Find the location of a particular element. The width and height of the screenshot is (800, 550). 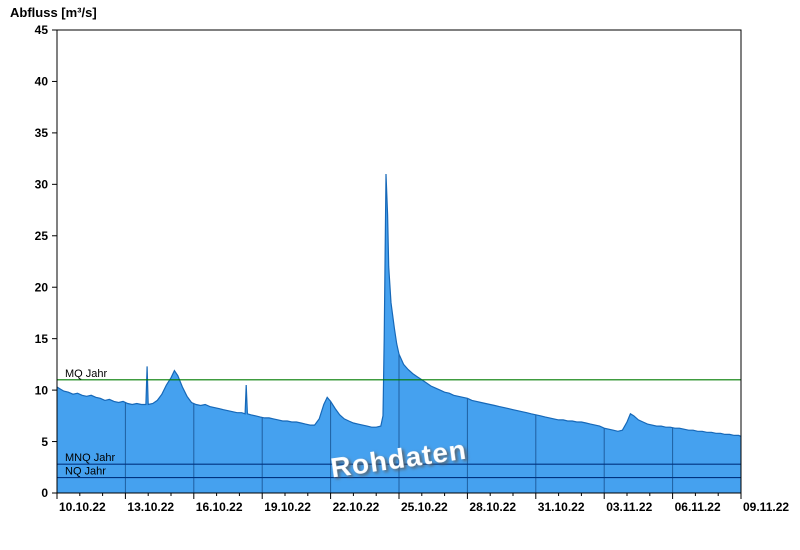

x-tick-label: 06.11.22 is located at coordinates (698, 507).